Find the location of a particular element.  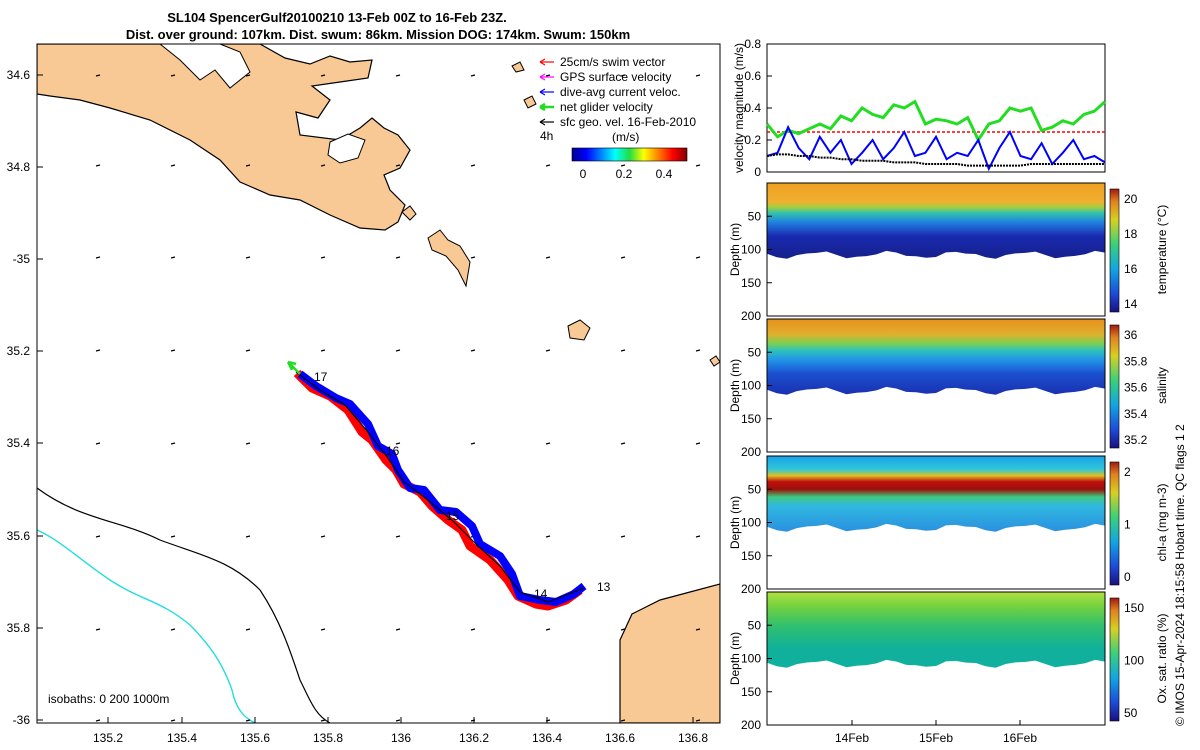

velocity-ytick-label: 0 is located at coordinates (757, 172).